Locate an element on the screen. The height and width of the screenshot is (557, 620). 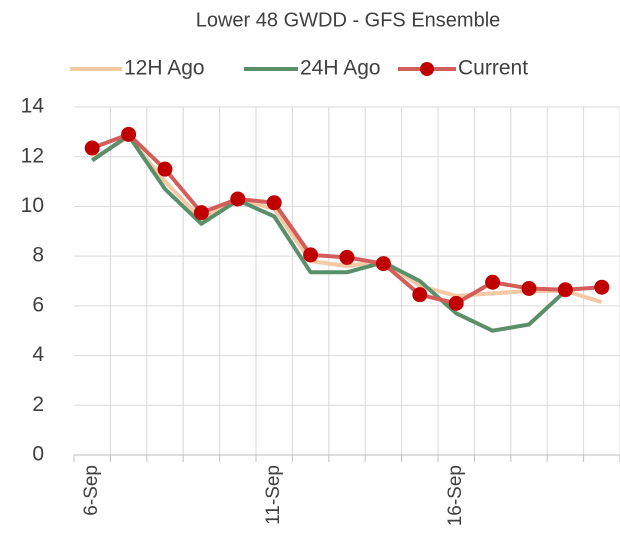
y-tick-label: 8 is located at coordinates (38, 255).